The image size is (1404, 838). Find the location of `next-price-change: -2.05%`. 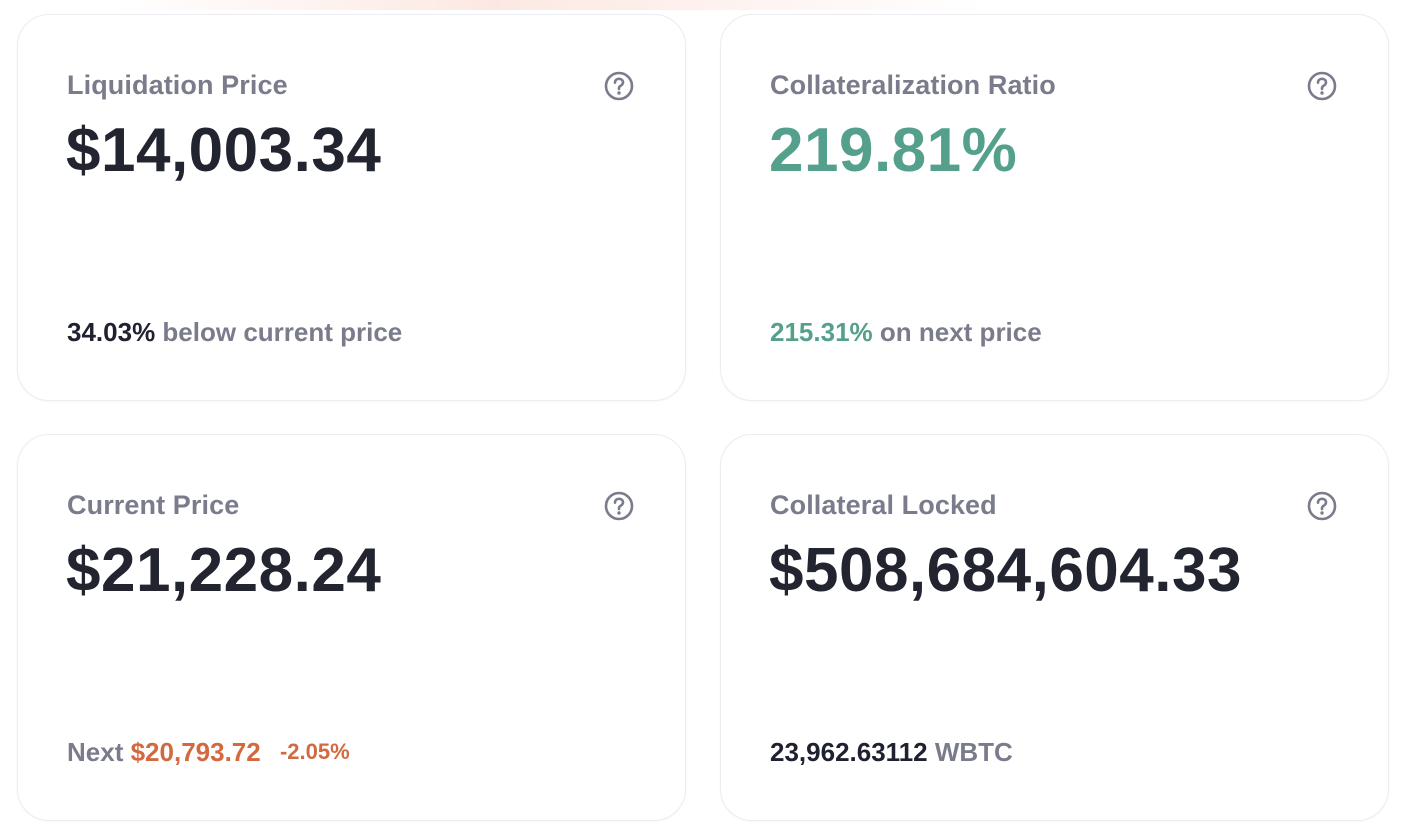

next-price-change: -2.05% is located at coordinates (314, 751).